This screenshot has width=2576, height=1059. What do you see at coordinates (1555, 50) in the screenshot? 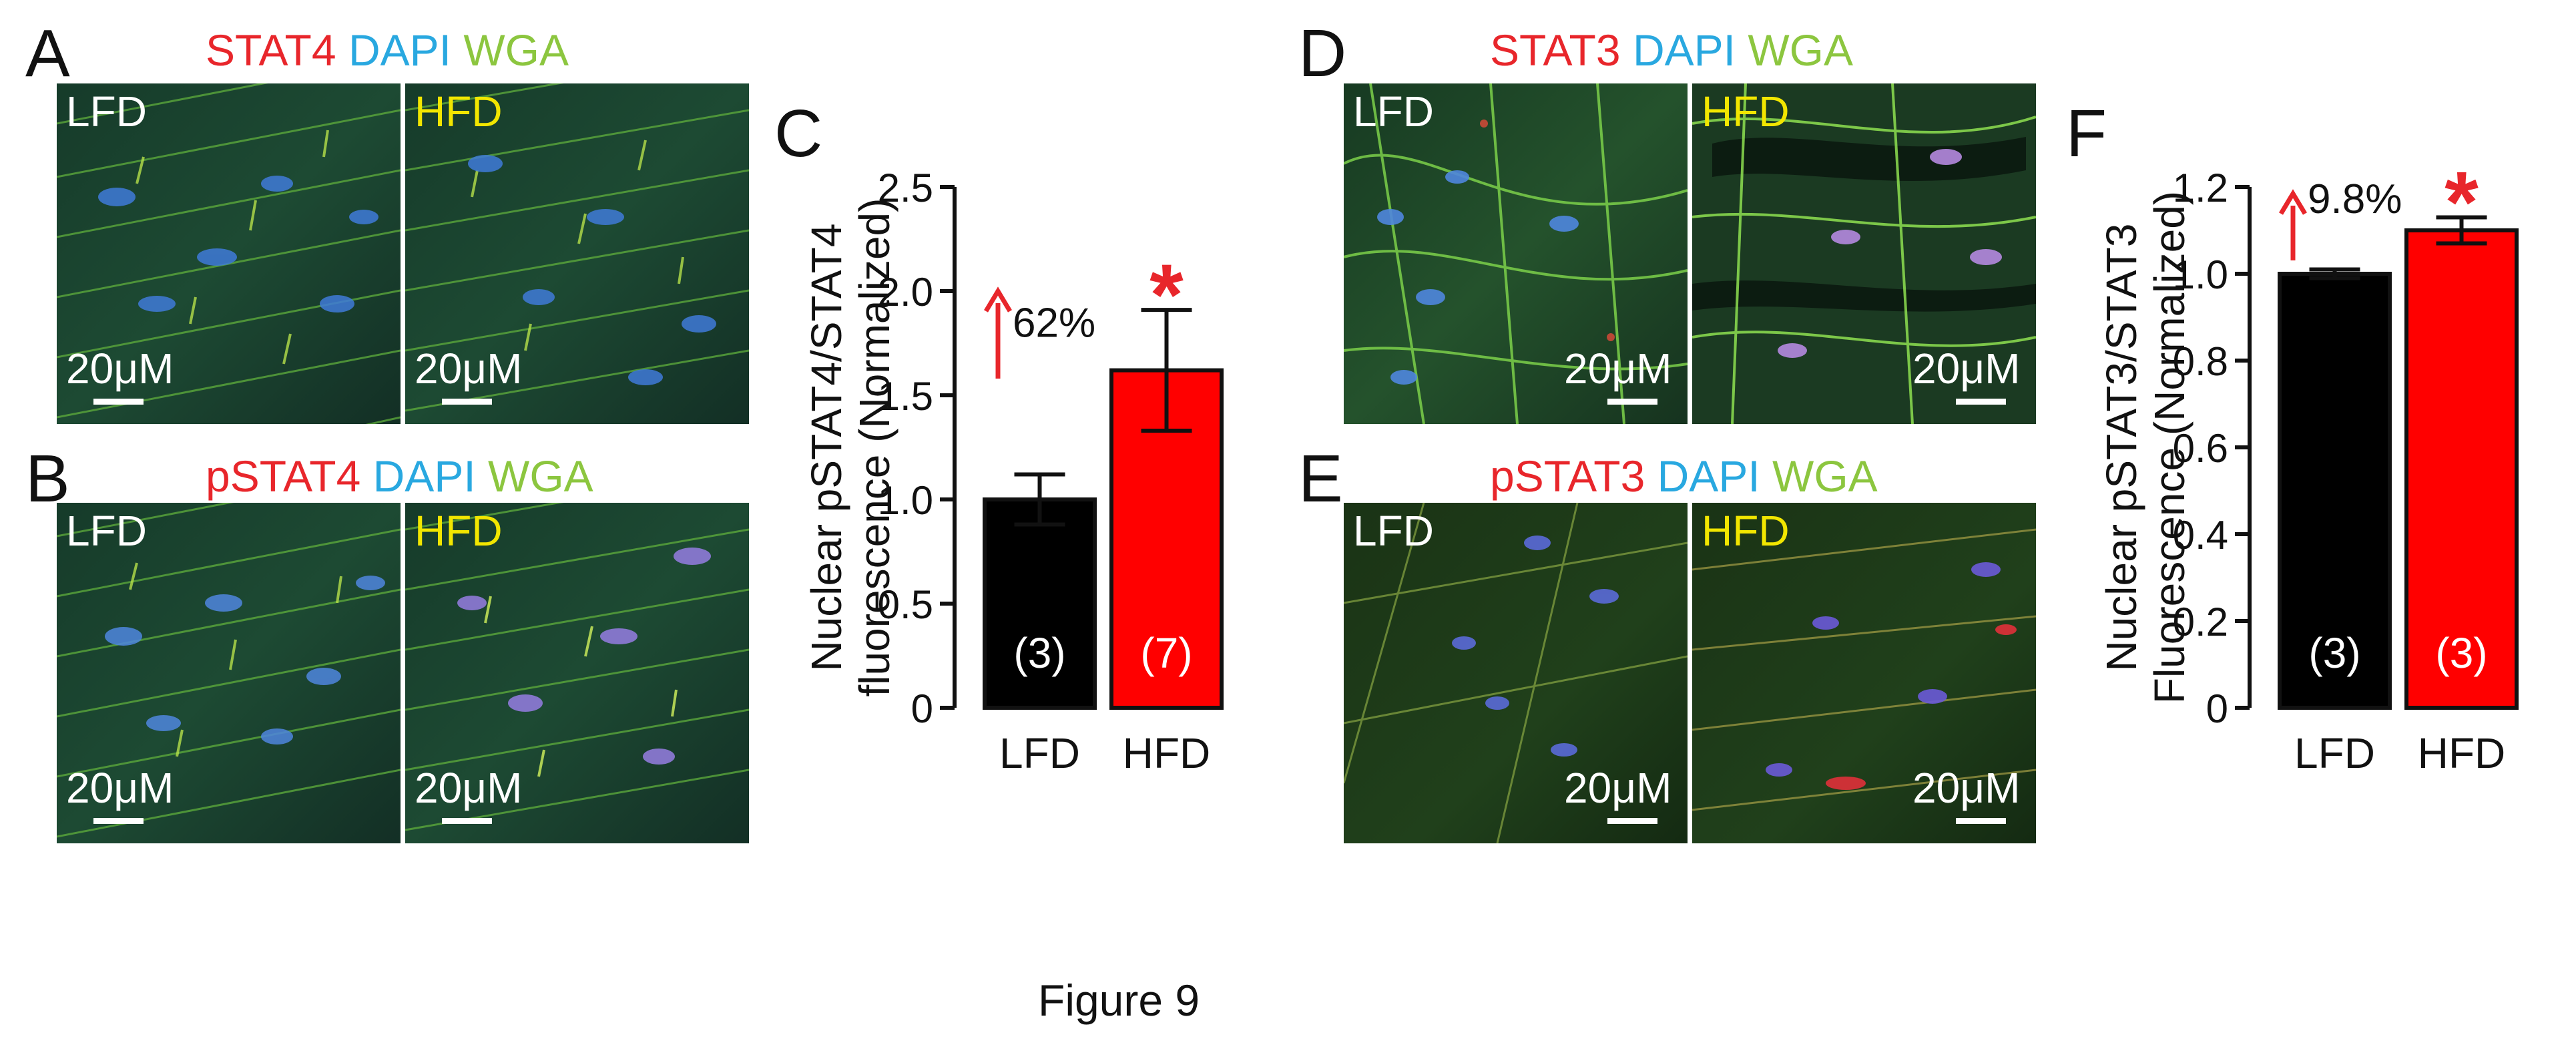
I see `stain-marker: STAT3` at bounding box center [1555, 50].